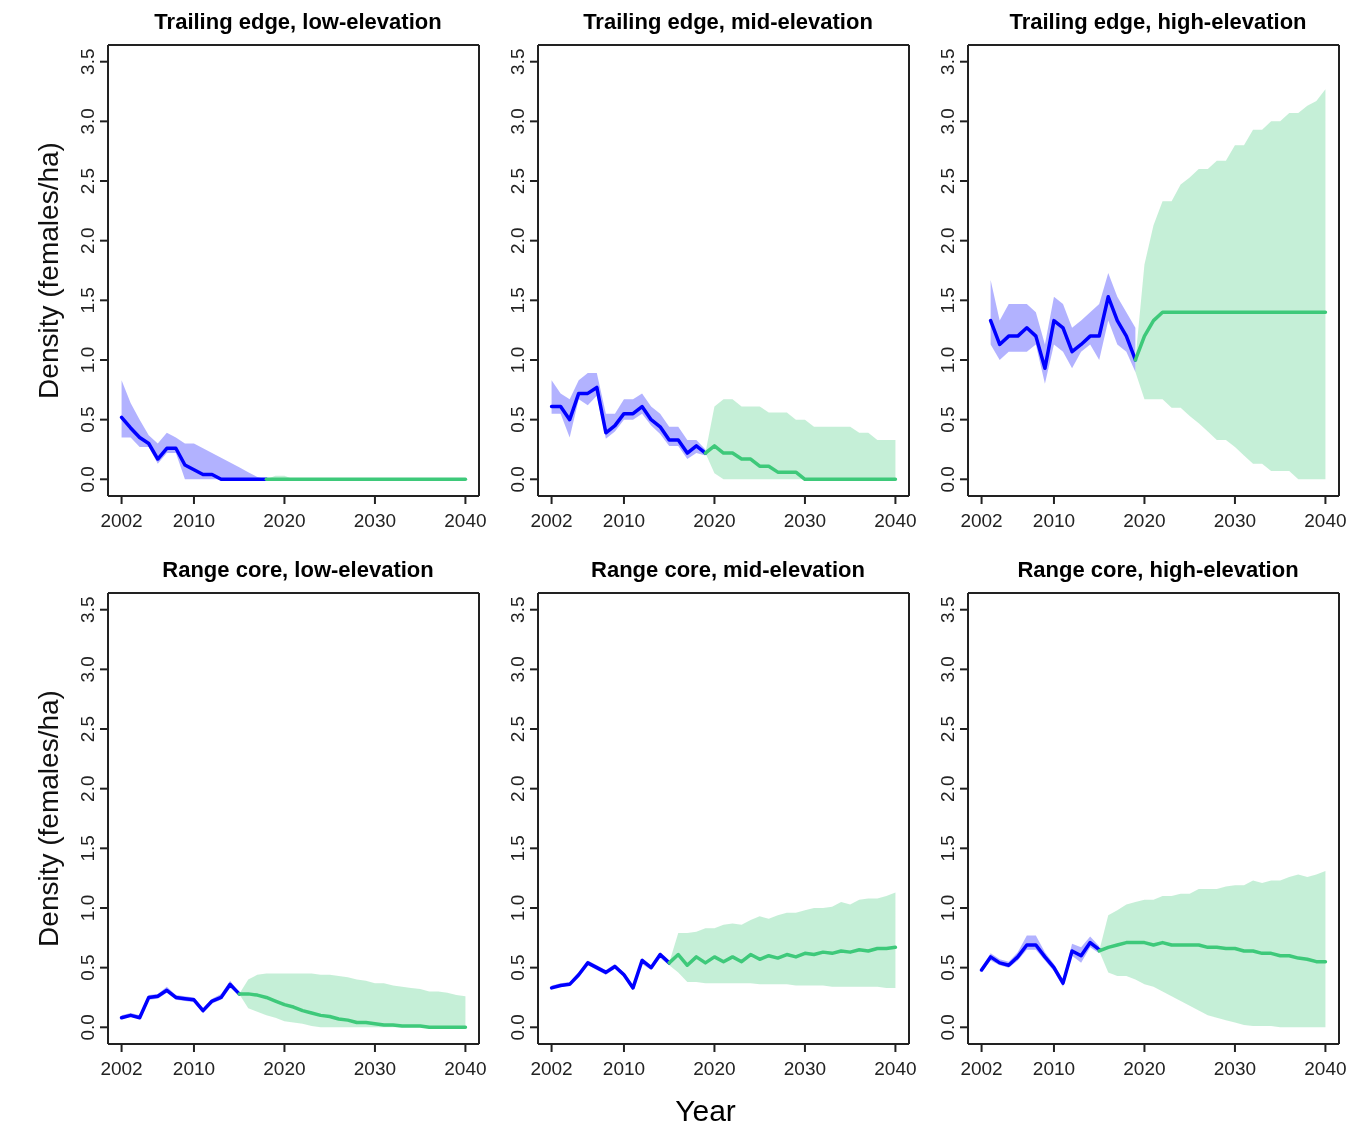 The height and width of the screenshot is (1136, 1363). Describe the element at coordinates (1158, 570) in the screenshot. I see `chart-title: Range core, high-elevation` at that location.